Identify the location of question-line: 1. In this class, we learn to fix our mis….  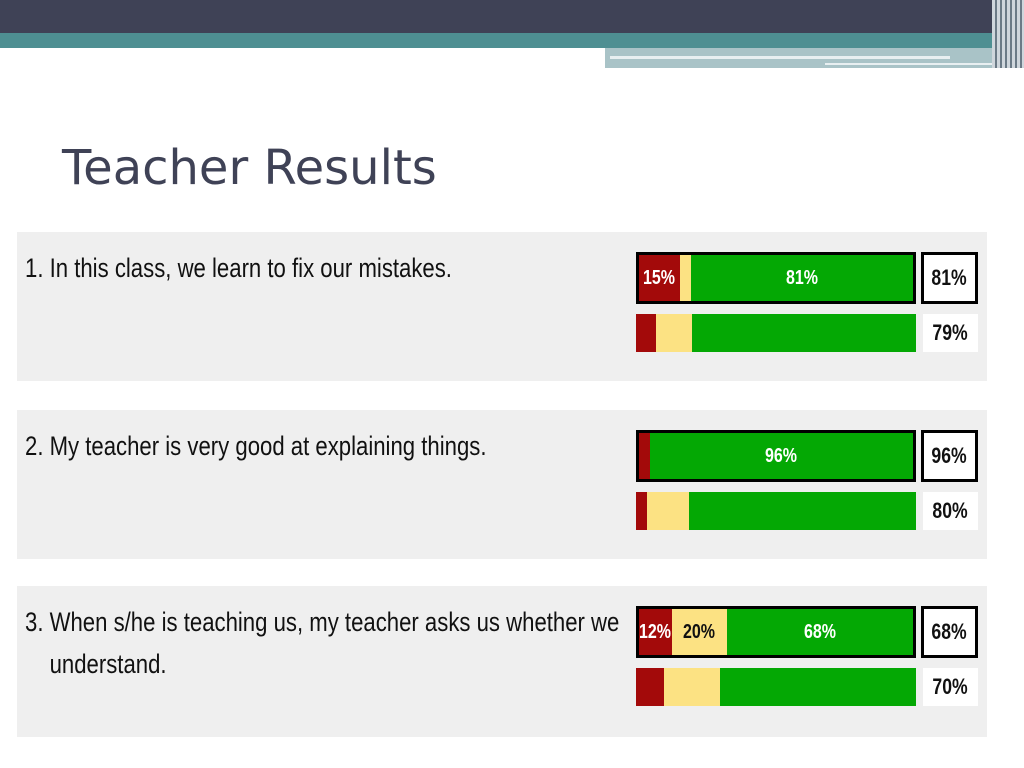
(271, 269).